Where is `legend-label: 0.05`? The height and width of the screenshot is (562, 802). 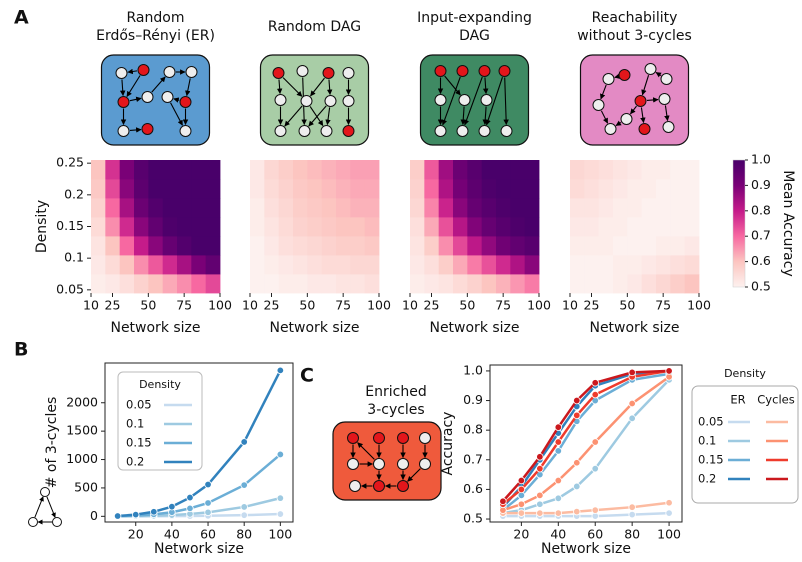
legend-label: 0.05 is located at coordinates (139, 405).